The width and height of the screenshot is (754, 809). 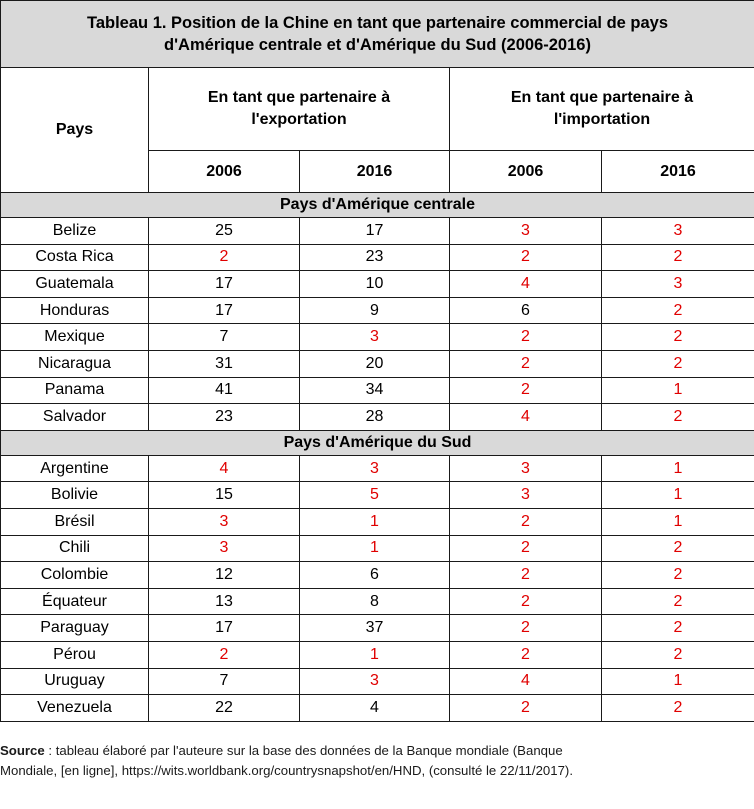 I want to click on value-cell: 7, so click(x=224, y=337).